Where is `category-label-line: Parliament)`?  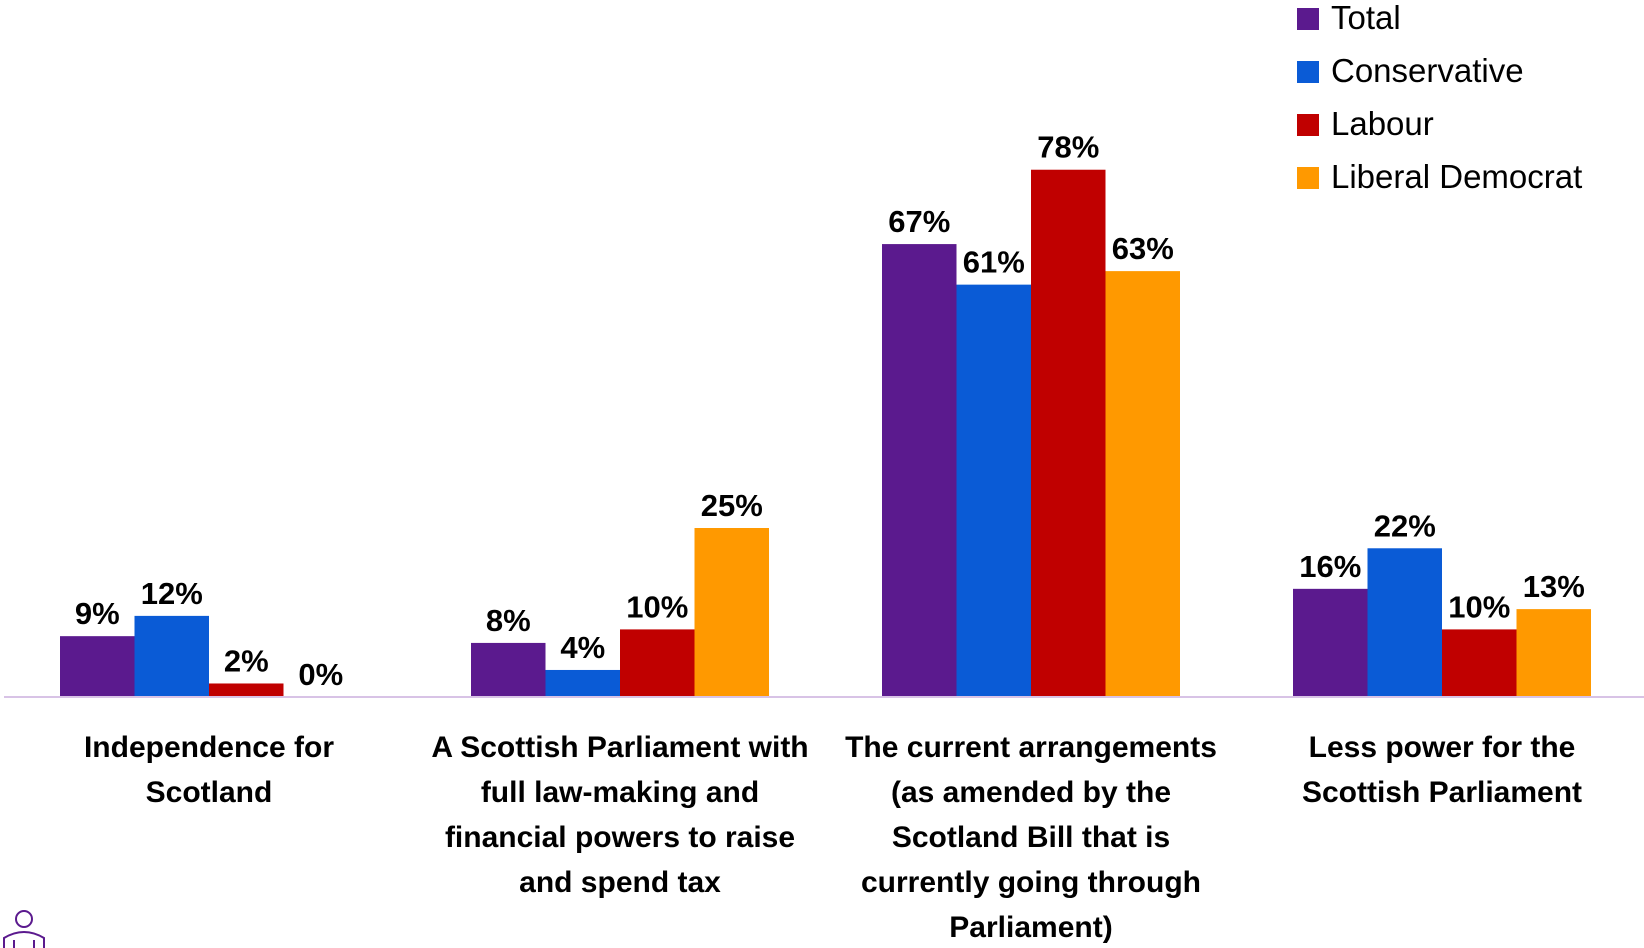
category-label-line: Parliament) is located at coordinates (1030, 927).